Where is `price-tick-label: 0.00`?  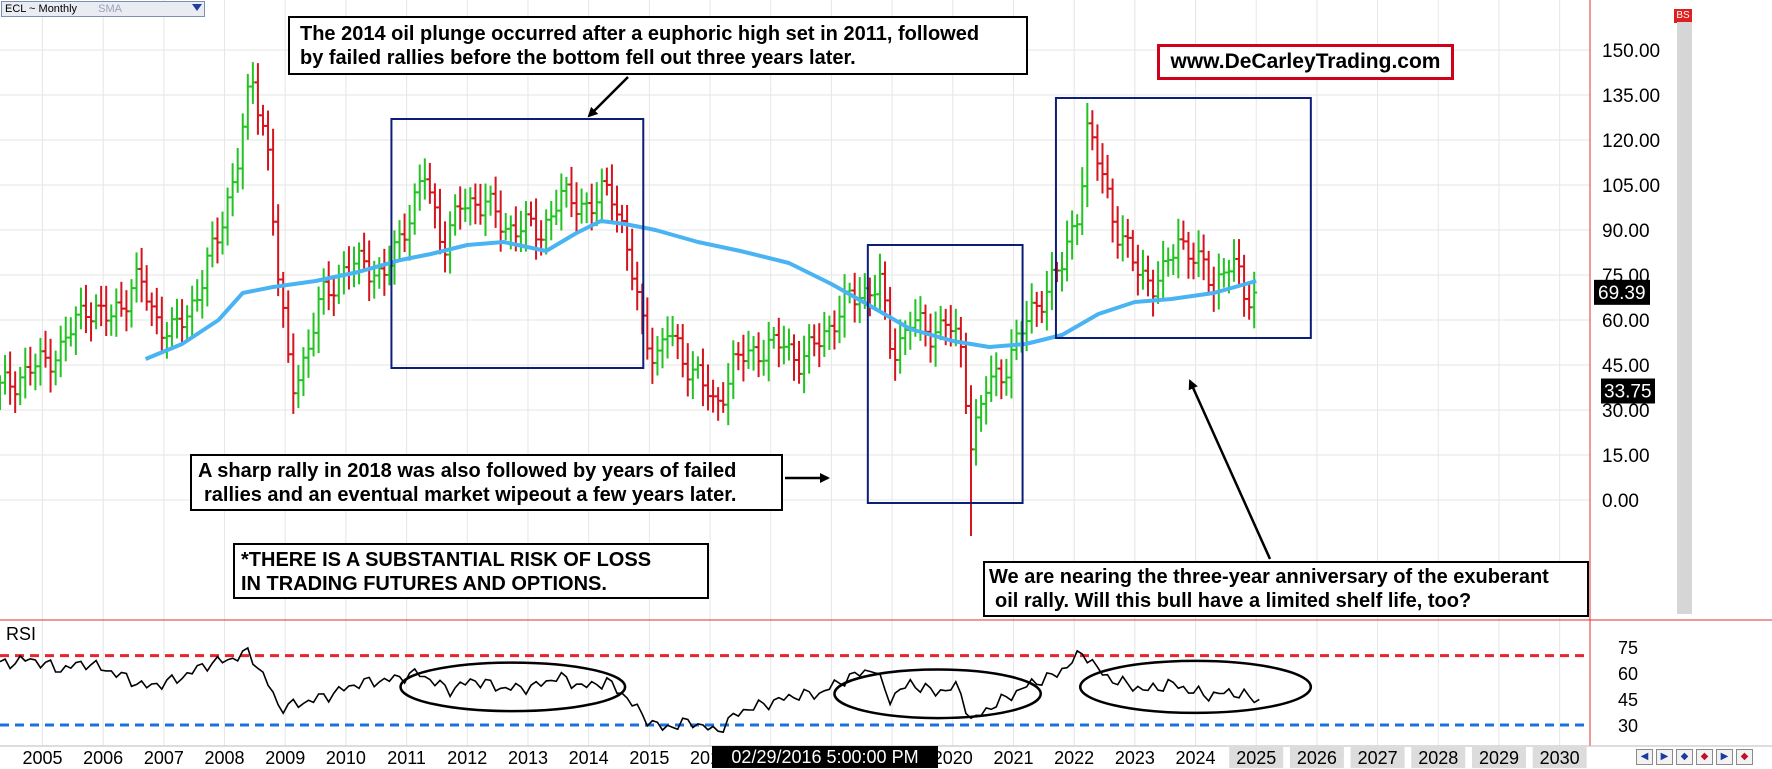
price-tick-label: 0.00 is located at coordinates (1620, 501).